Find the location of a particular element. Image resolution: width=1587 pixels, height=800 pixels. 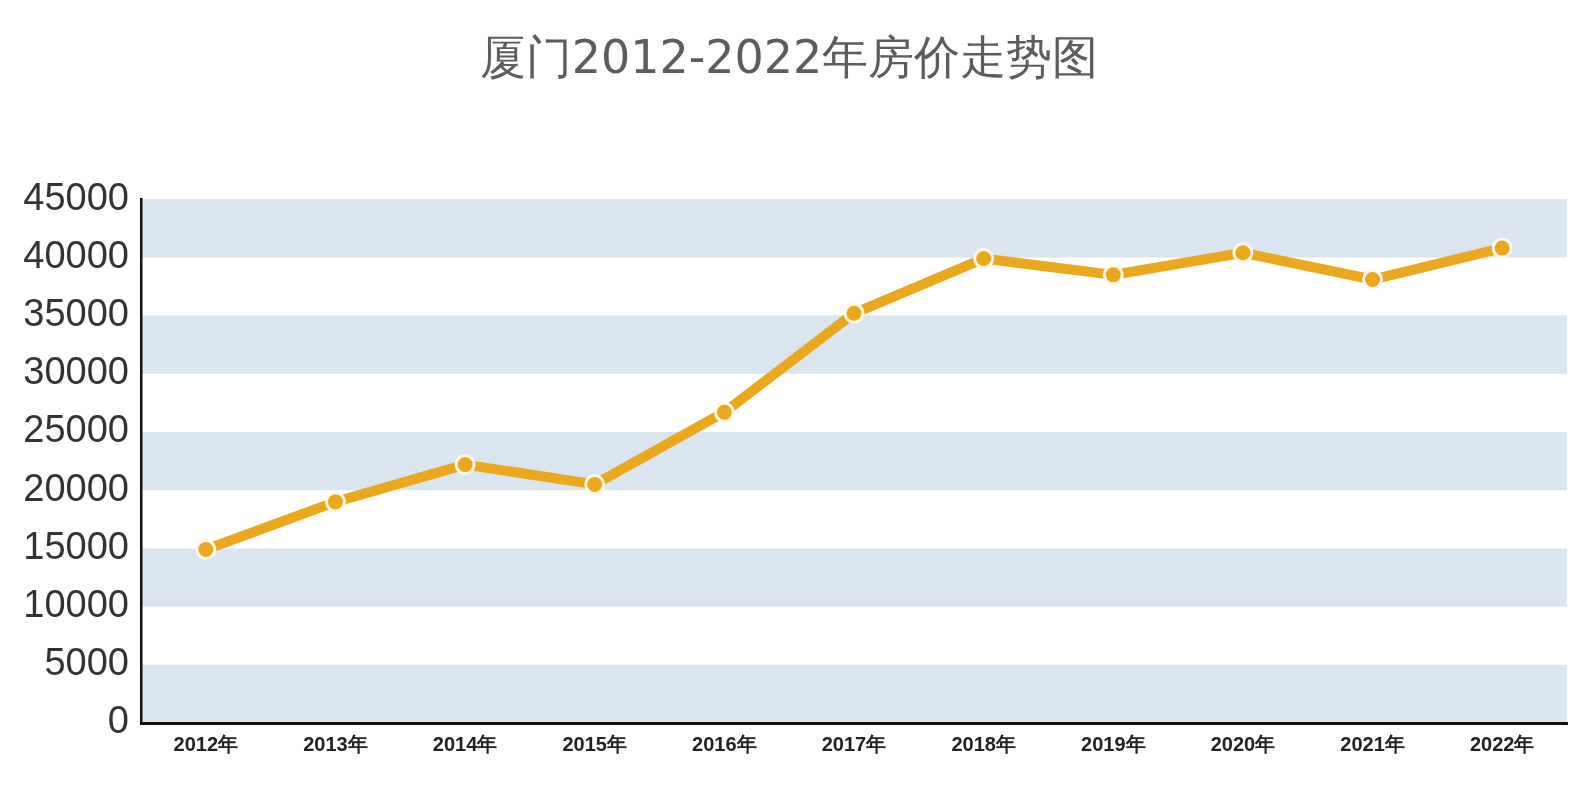

x-tick-label: 2021年 is located at coordinates (1372, 743).